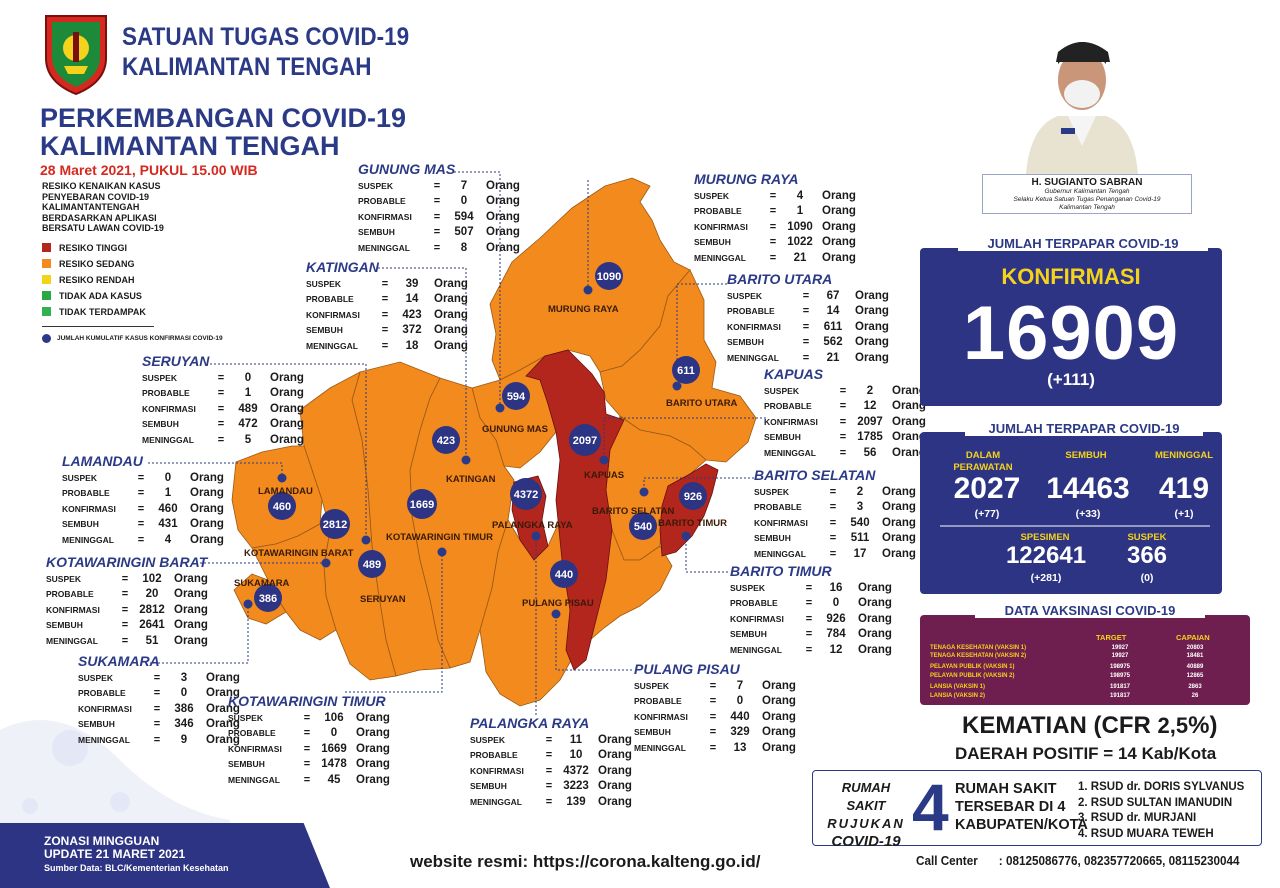 This screenshot has height=888, width=1280. I want to click on region-row-konfirmasi: KONFIRMASI = 2812 Orang, so click(127, 610).